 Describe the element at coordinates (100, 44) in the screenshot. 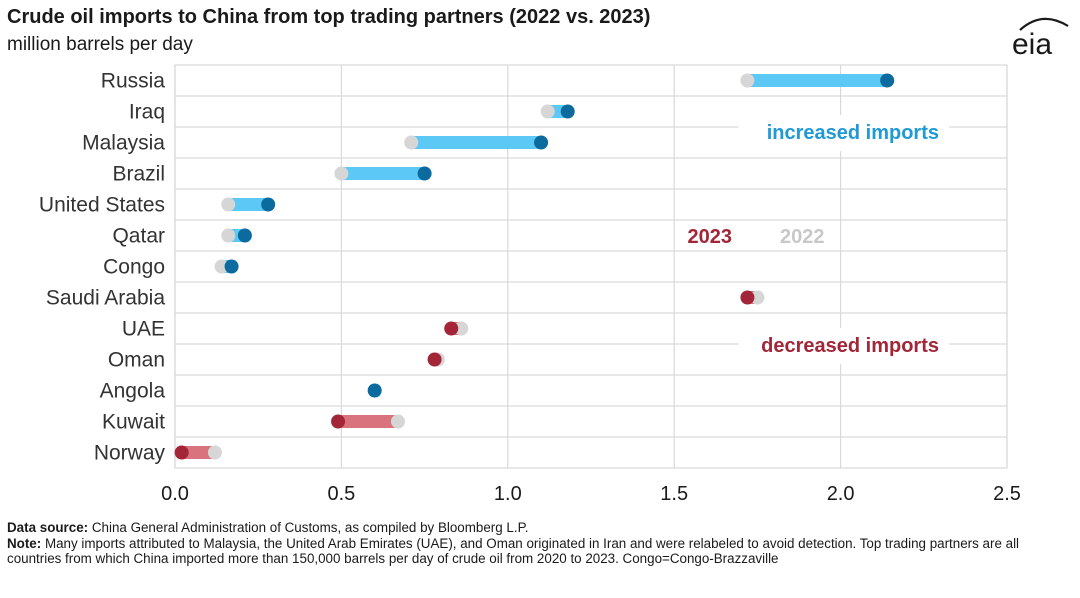

I see `chart-subtitle: million barrels per day` at that location.